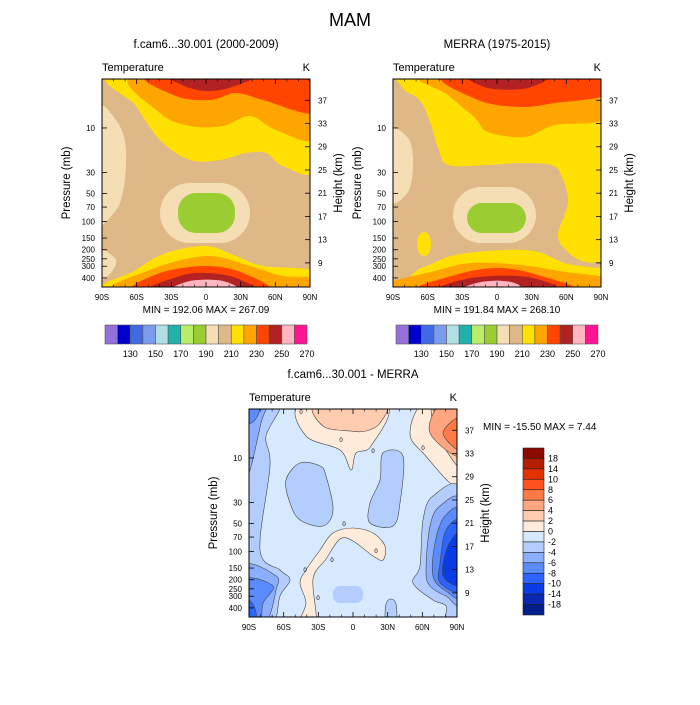  Describe the element at coordinates (205, 354) in the screenshot. I see `colorbar-label: 190` at that location.